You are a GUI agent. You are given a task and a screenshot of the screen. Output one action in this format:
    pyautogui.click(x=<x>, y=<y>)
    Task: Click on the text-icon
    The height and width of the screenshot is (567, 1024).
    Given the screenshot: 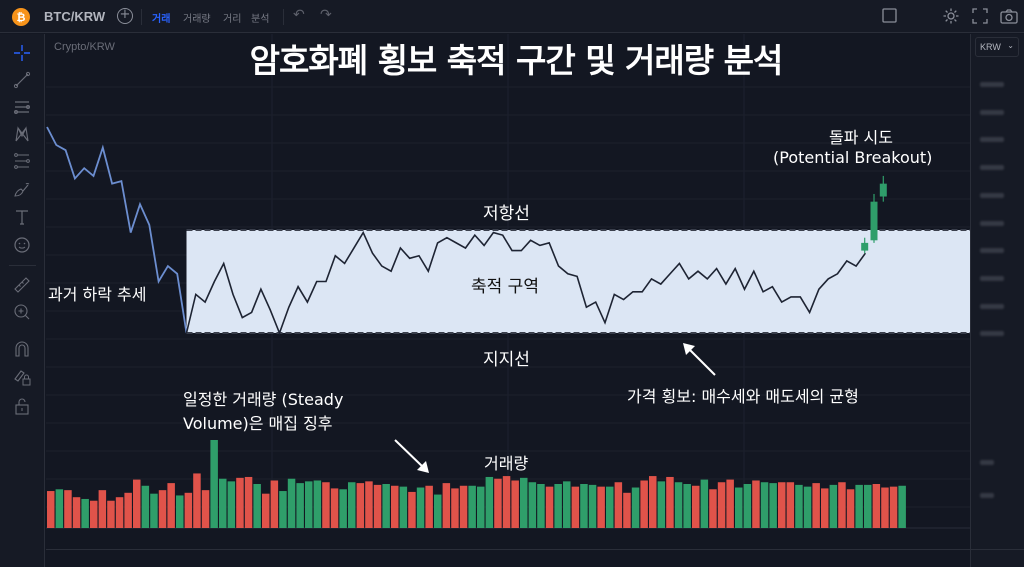 What is the action you would take?
    pyautogui.click(x=22, y=217)
    